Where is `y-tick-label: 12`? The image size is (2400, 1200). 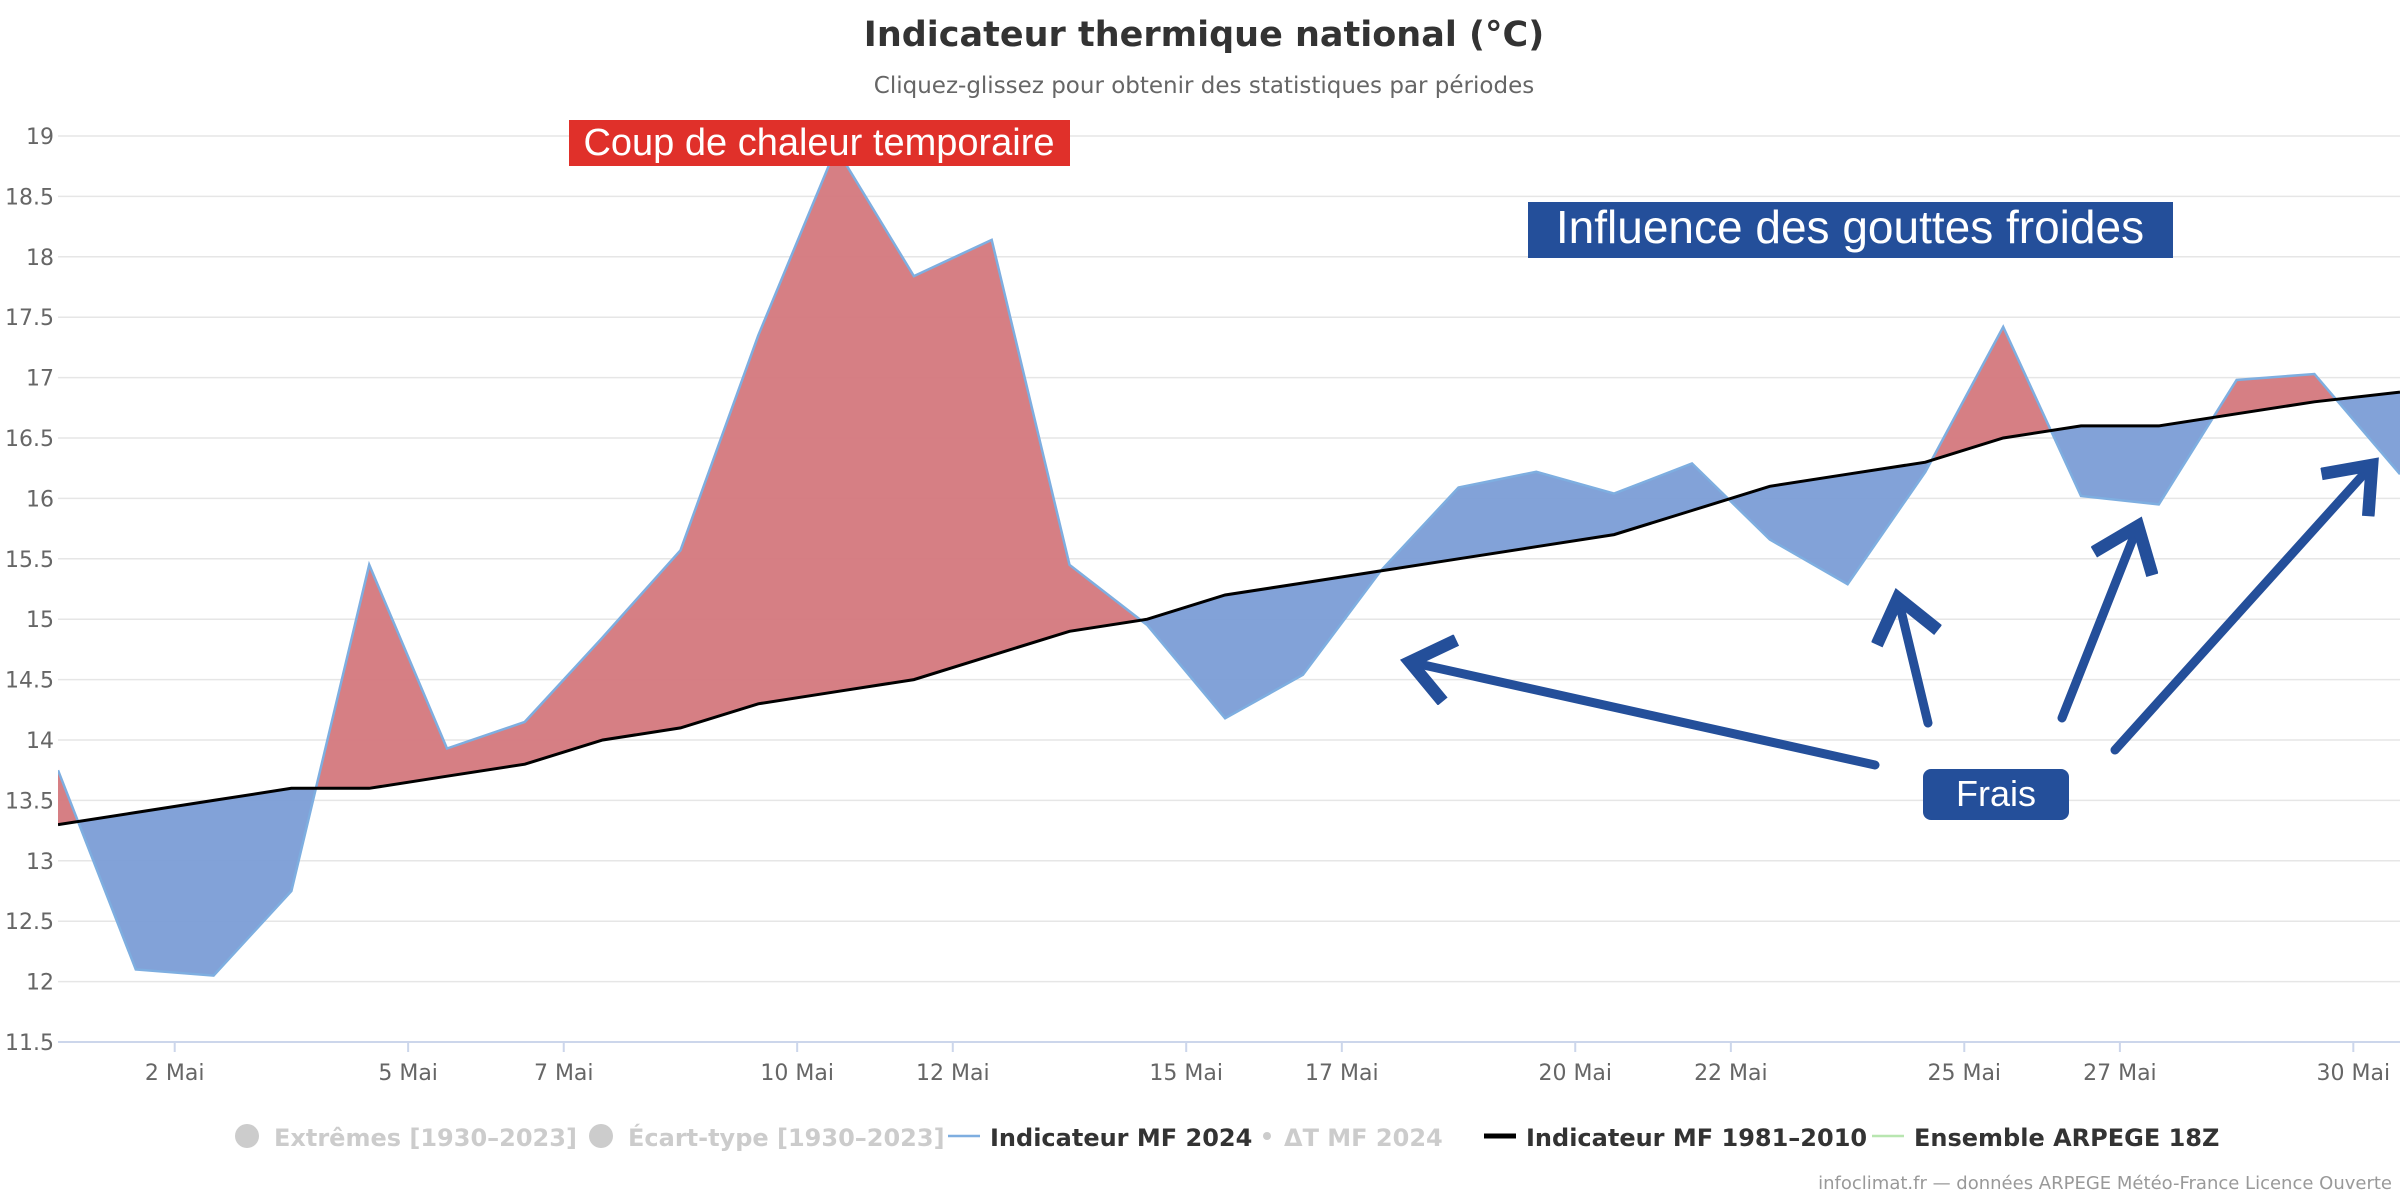 y-tick-label: 12 is located at coordinates (40, 983).